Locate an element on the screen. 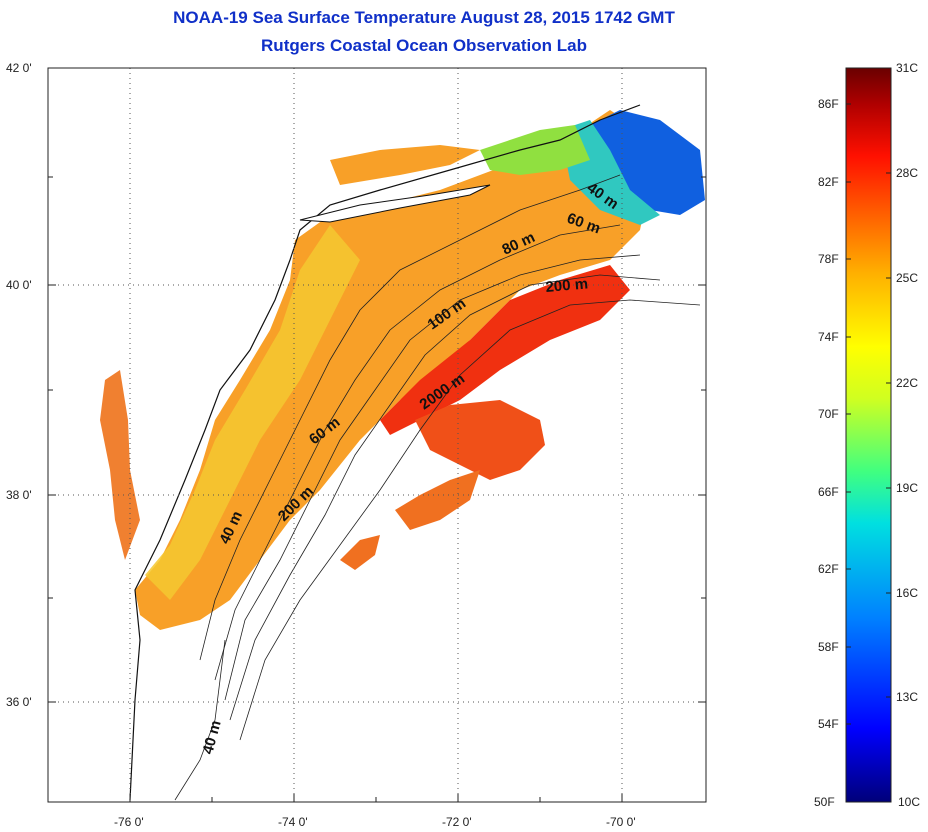 The height and width of the screenshot is (832, 928). cb-c-31: 31C is located at coordinates (907, 68).